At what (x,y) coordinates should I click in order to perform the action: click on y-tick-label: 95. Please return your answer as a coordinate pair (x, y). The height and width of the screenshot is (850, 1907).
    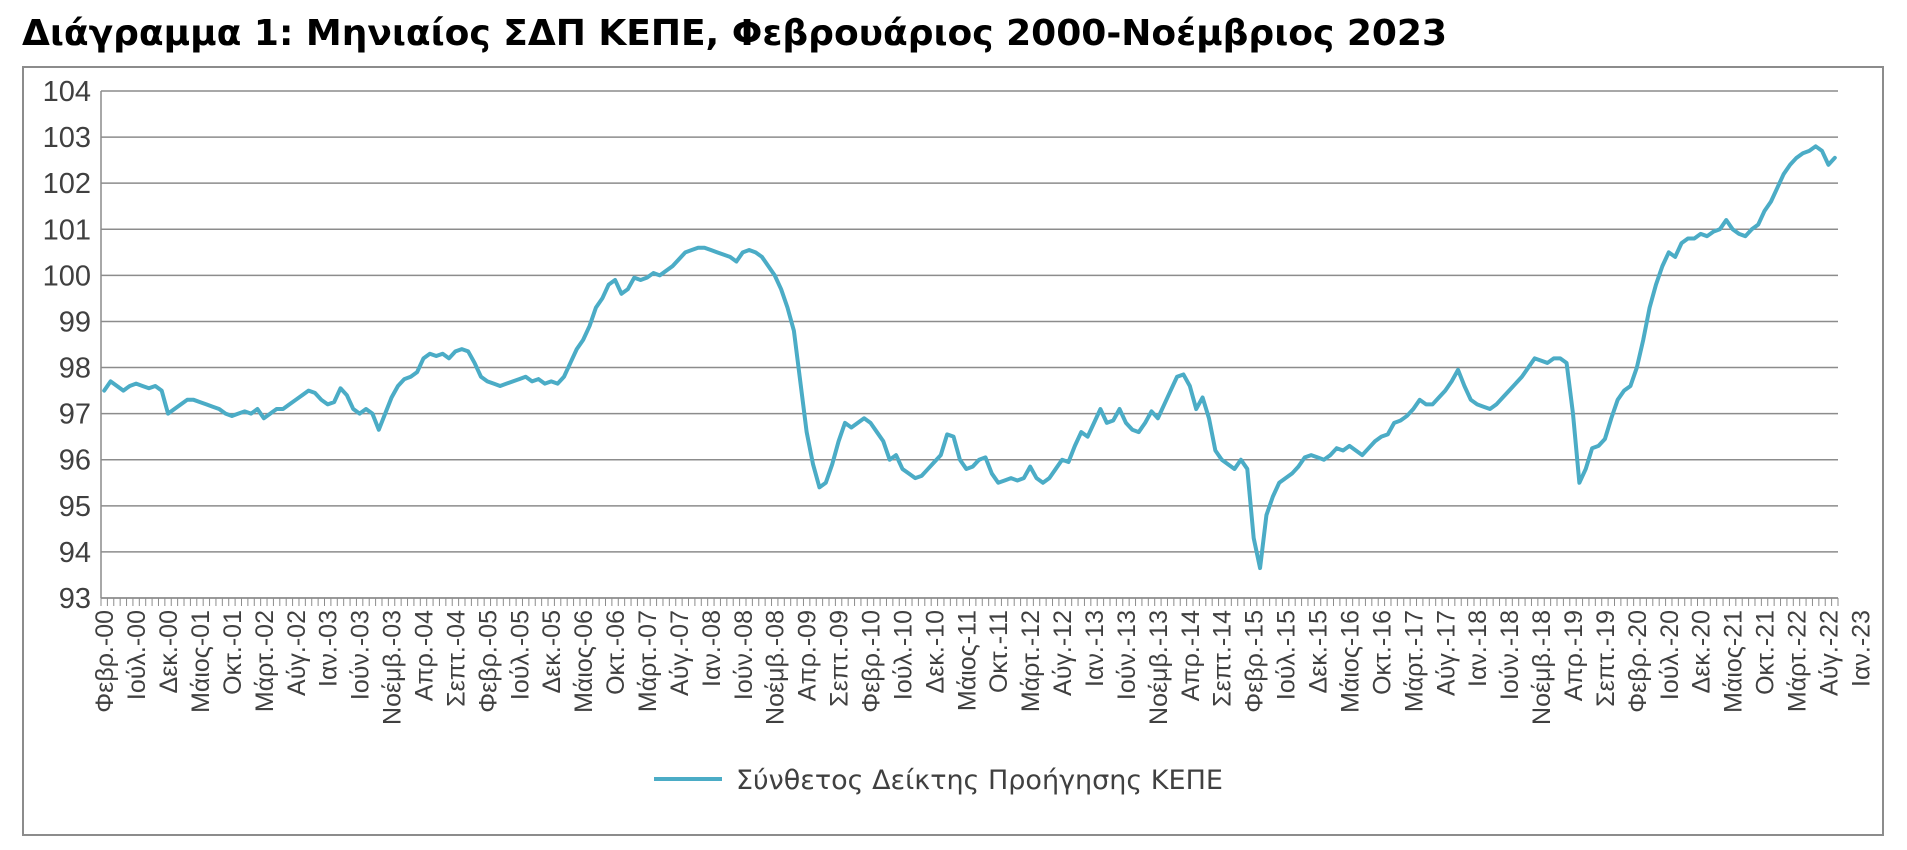
    Looking at the image, I should click on (75, 507).